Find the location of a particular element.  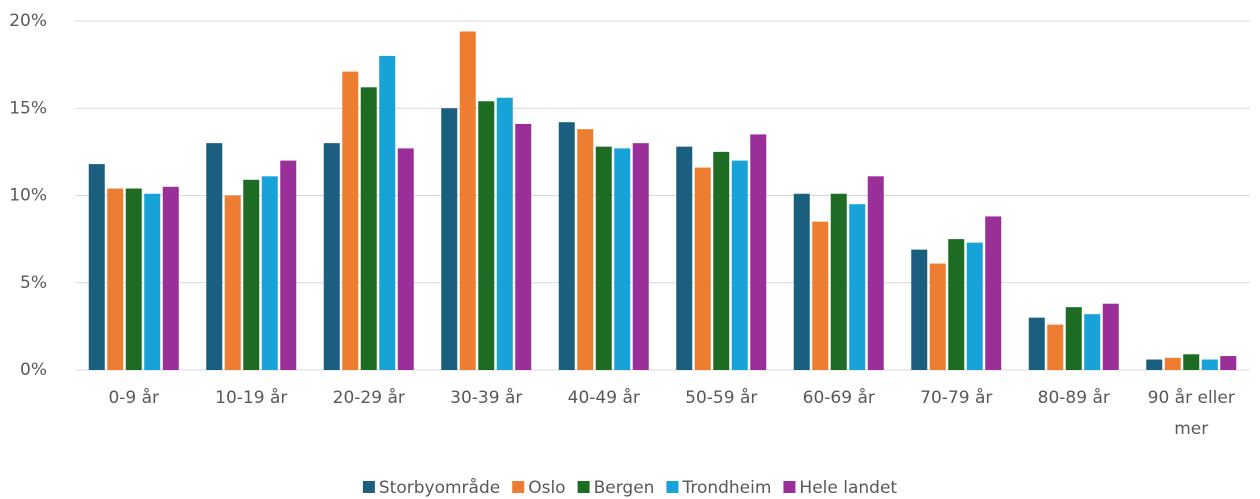

legend-label: Trondheim is located at coordinates (726, 488).